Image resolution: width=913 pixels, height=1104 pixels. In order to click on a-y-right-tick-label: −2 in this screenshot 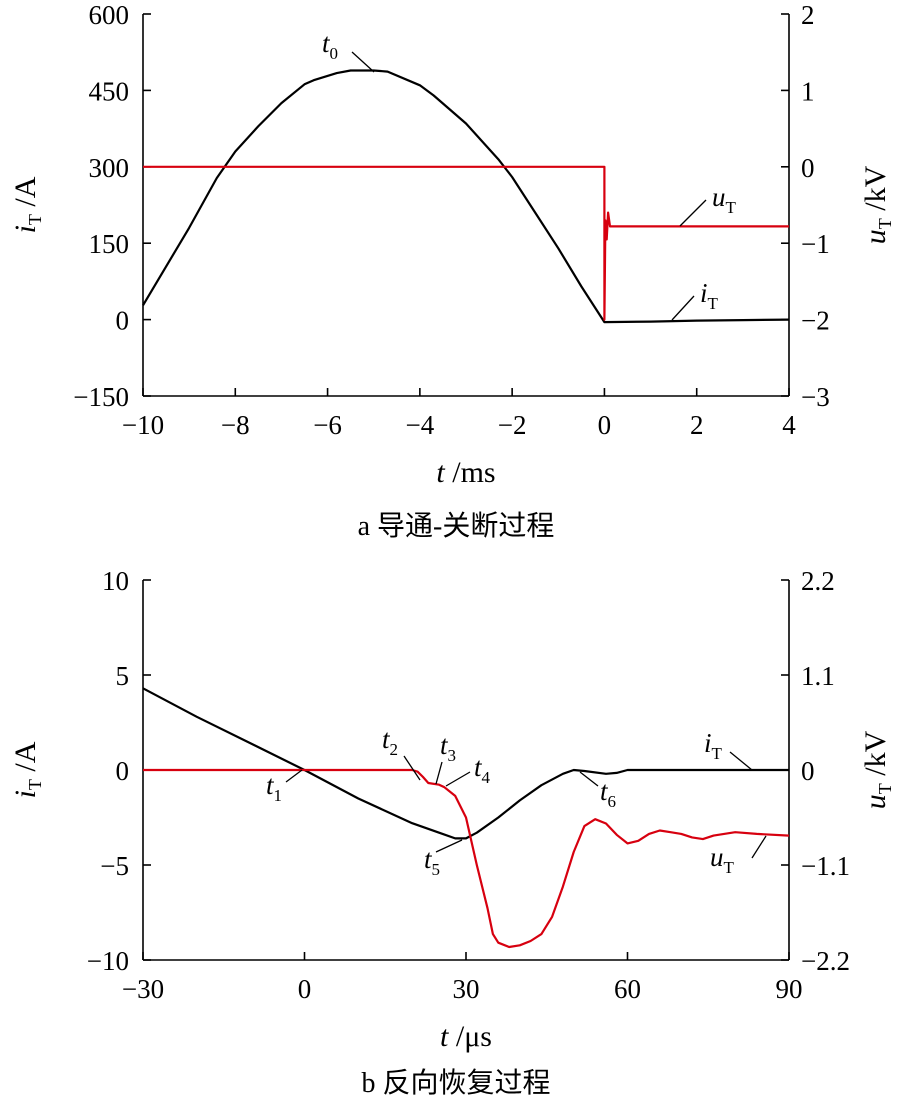, I will do `click(815, 321)`.